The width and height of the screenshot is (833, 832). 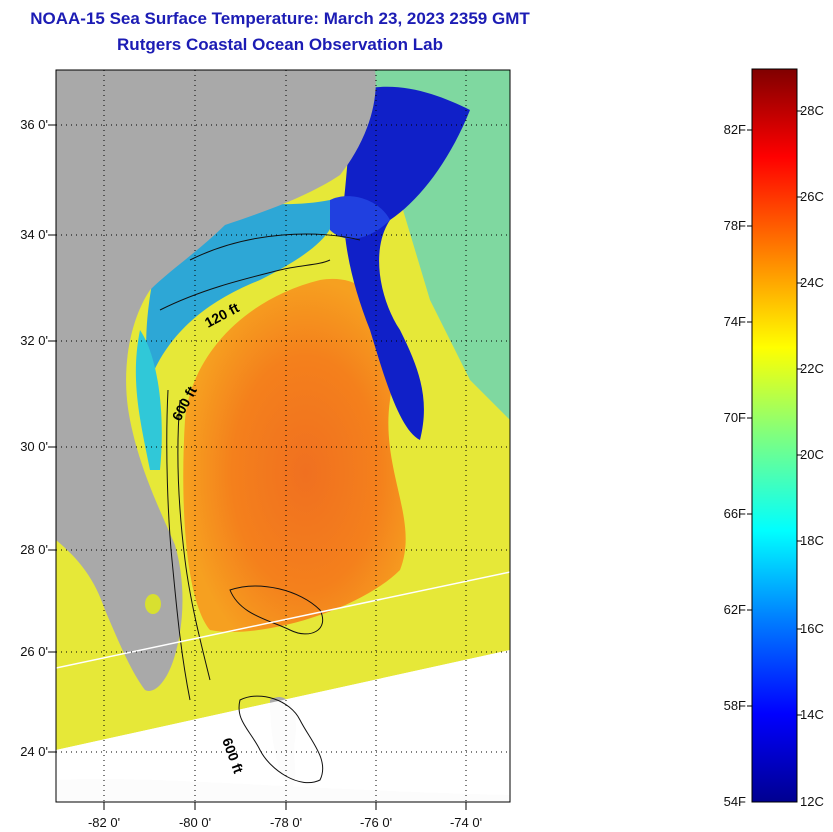 I want to click on colorbar-label-c: 20C, so click(x=812, y=454).